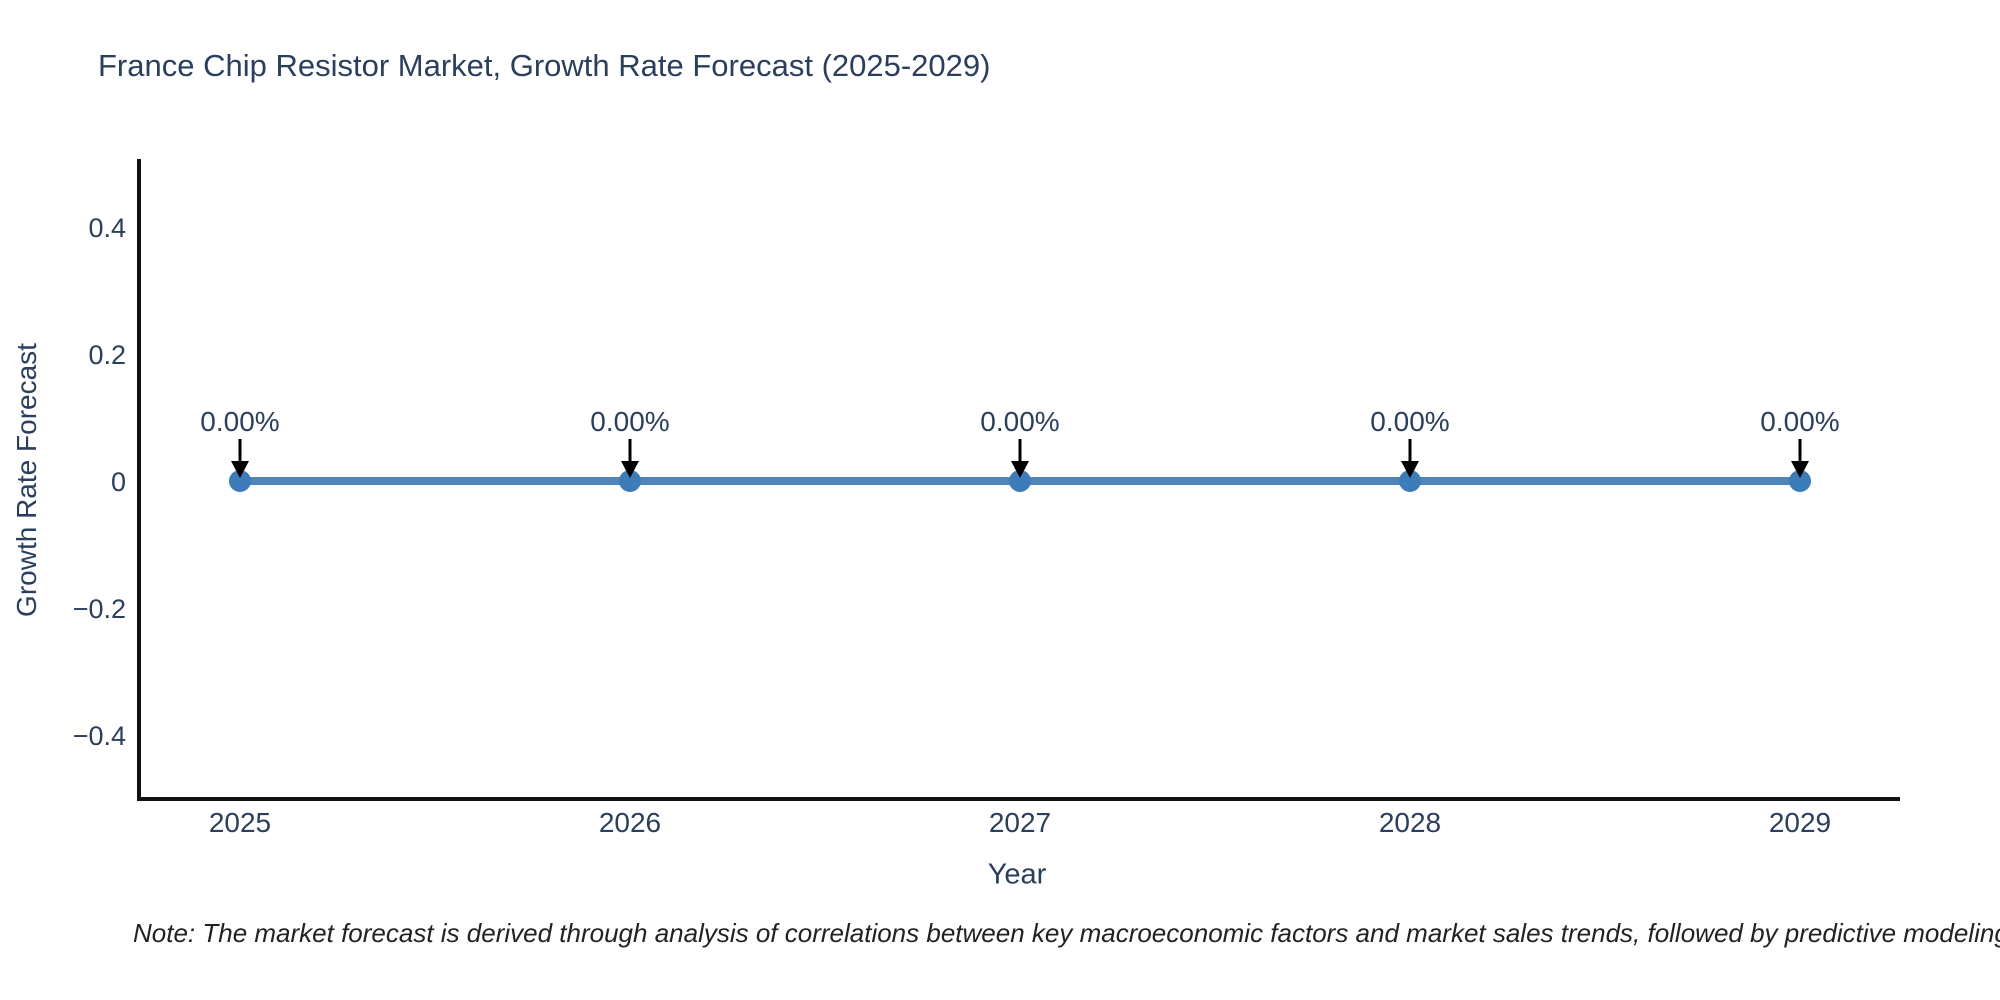 The image size is (2000, 1000). Describe the element at coordinates (1800, 822) in the screenshot. I see `x-tick-label: 2029` at that location.